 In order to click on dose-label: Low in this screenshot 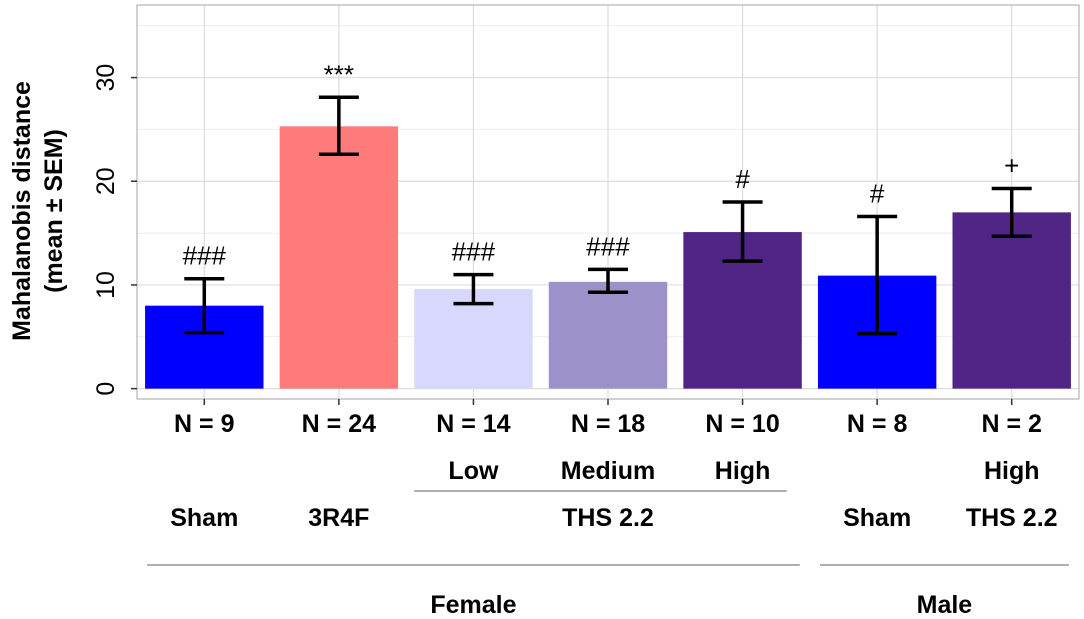, I will do `click(473, 471)`.